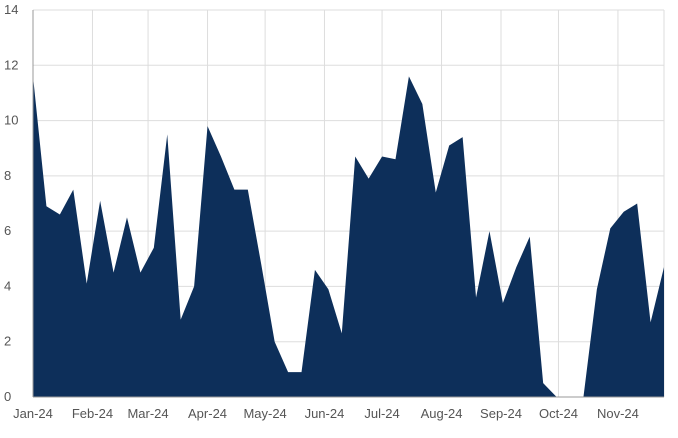 Image resolution: width=678 pixels, height=438 pixels. What do you see at coordinates (147, 413) in the screenshot?
I see `x-tick-label: Mar-24` at bounding box center [147, 413].